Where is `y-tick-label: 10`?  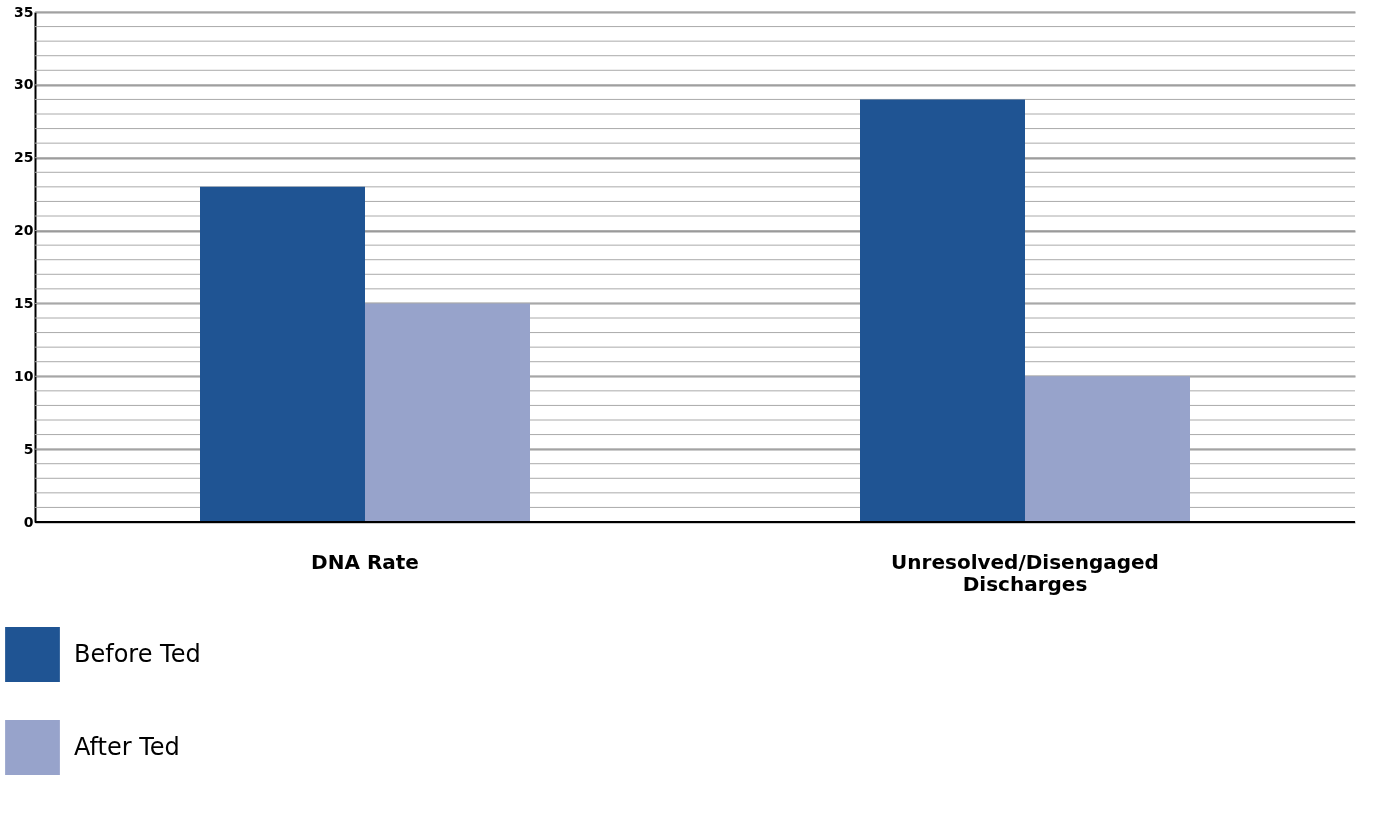
y-tick-label: 10 is located at coordinates (24, 375).